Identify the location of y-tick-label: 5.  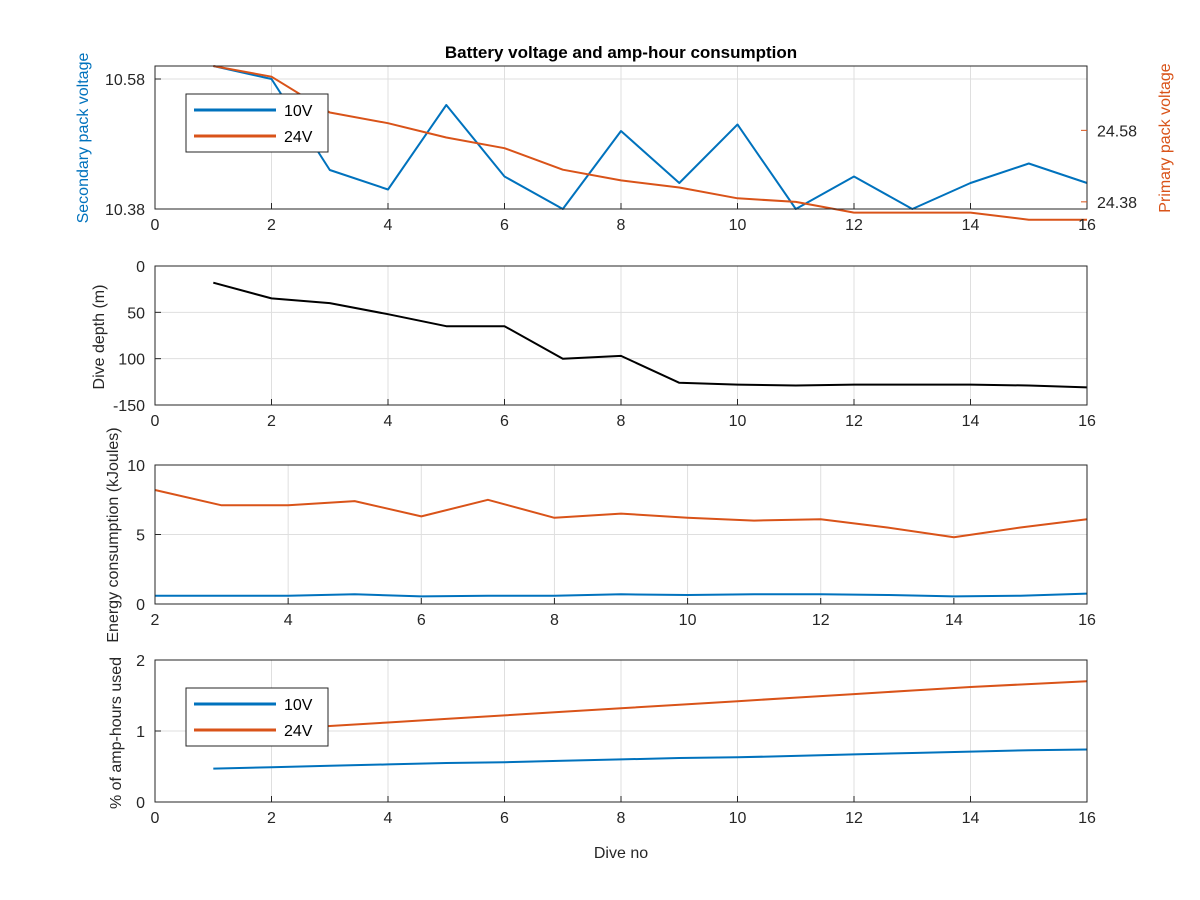
(140, 536).